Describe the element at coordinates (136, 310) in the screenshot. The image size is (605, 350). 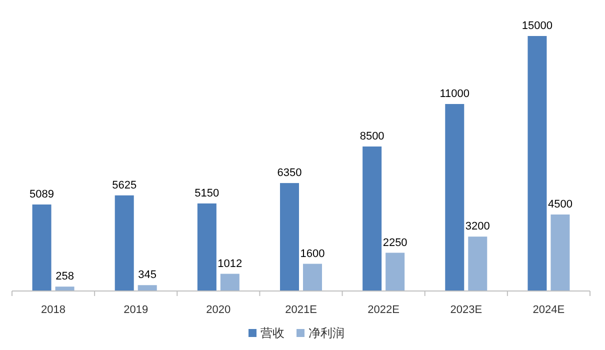
I see `x-tick-label: 2019` at that location.